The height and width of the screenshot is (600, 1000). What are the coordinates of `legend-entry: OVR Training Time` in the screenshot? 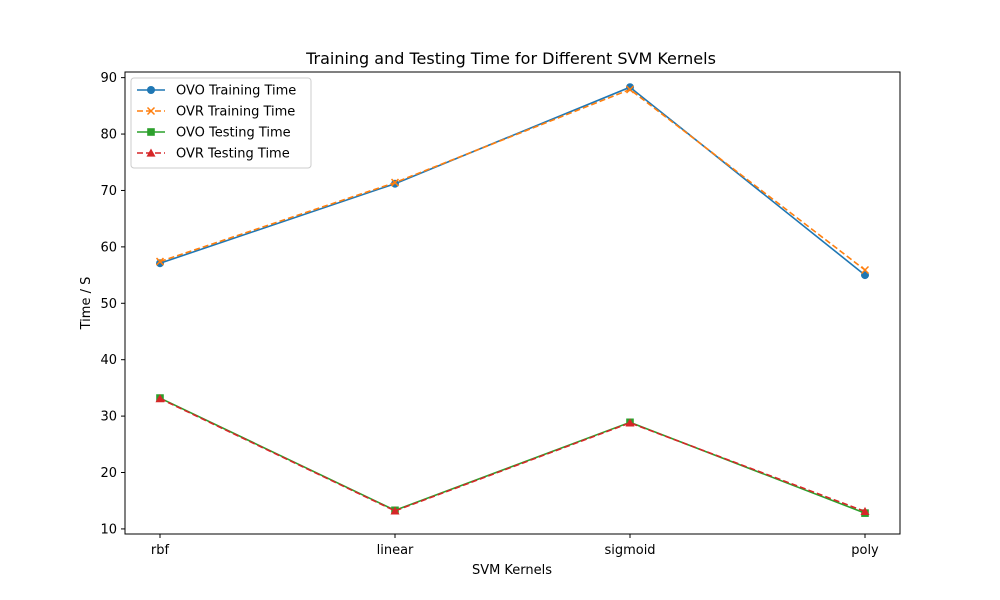 It's located at (216, 112).